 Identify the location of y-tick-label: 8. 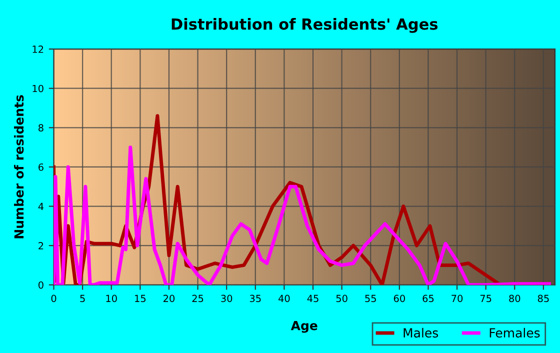
(41, 128).